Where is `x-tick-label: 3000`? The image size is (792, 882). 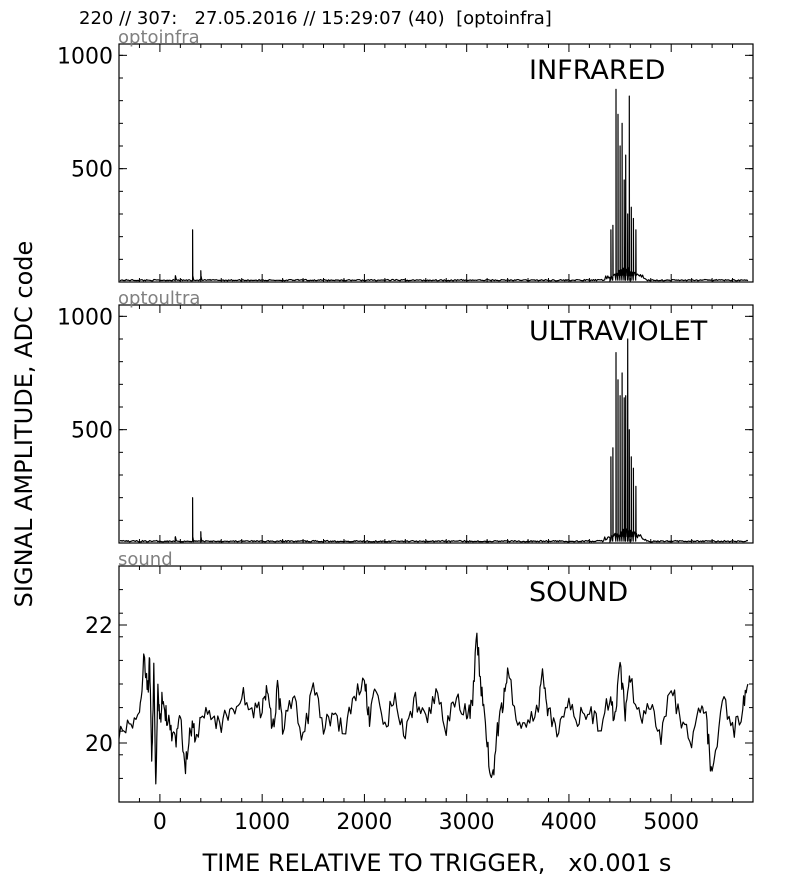 x-tick-label: 3000 is located at coordinates (467, 822).